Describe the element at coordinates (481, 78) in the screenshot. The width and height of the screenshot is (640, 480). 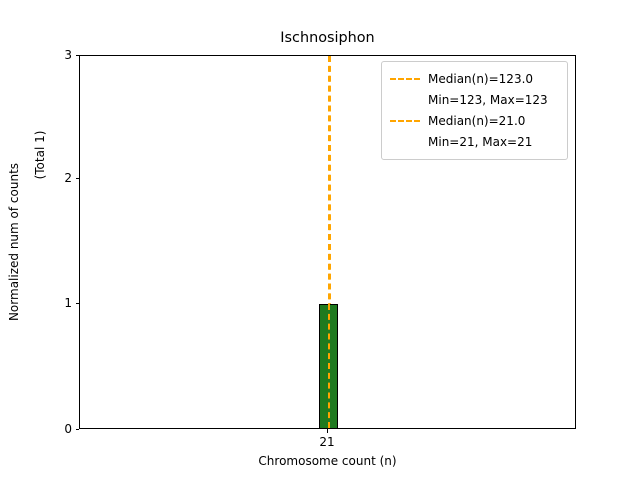
I see `legend-label-median-123: Median(n)=123.0` at that location.